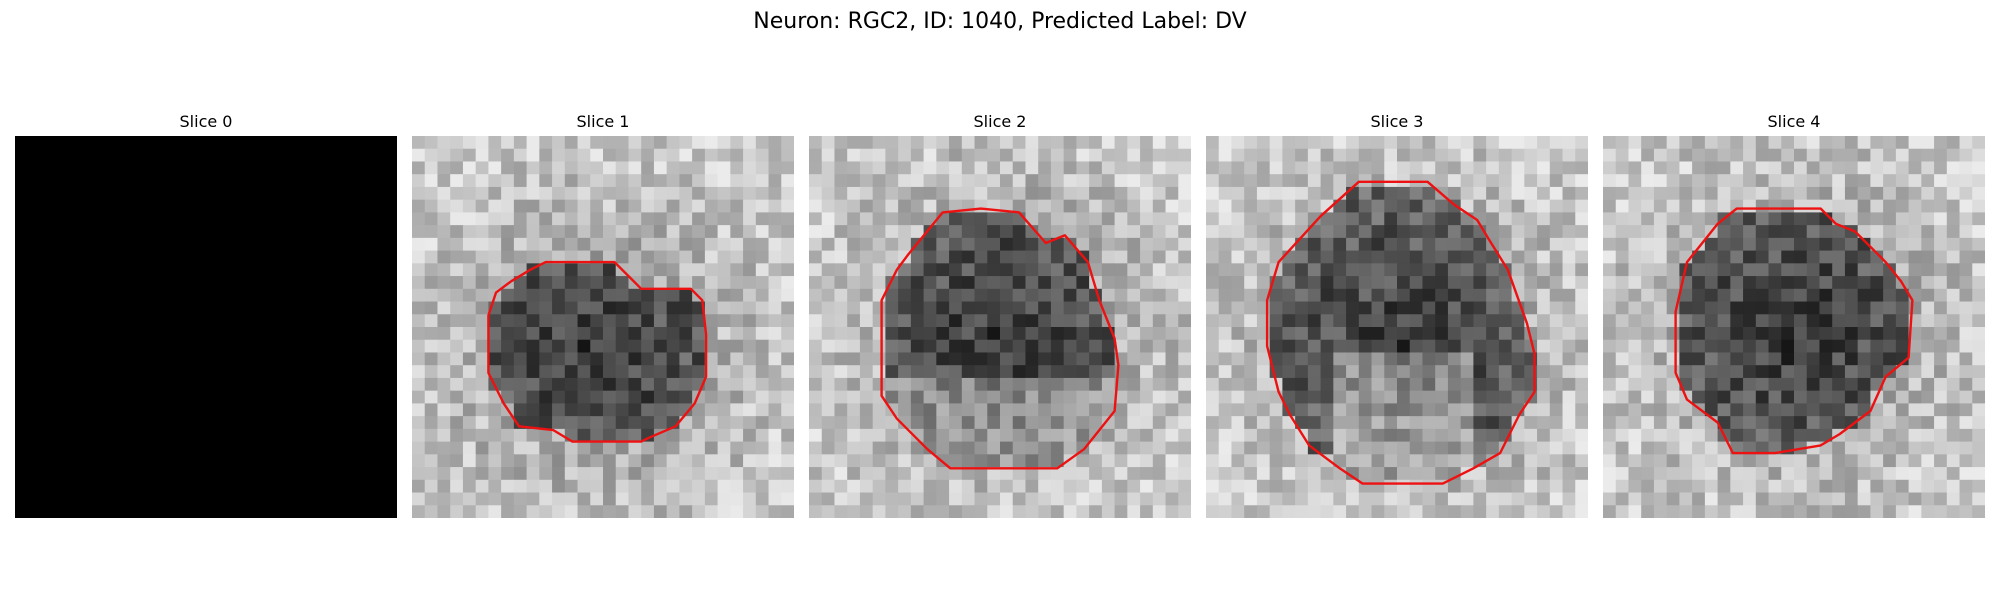  What do you see at coordinates (206, 121) in the screenshot?
I see `slice-title: Slice 0` at bounding box center [206, 121].